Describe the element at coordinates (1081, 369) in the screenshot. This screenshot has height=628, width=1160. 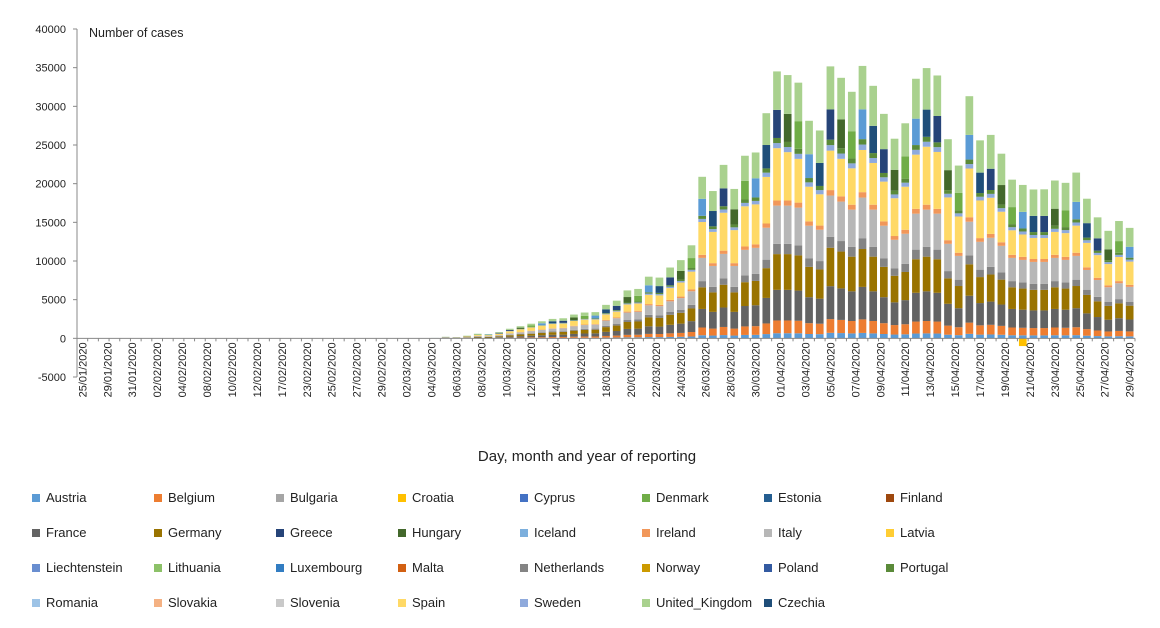
I see `x-tick-label: 25/04/2020` at that location.